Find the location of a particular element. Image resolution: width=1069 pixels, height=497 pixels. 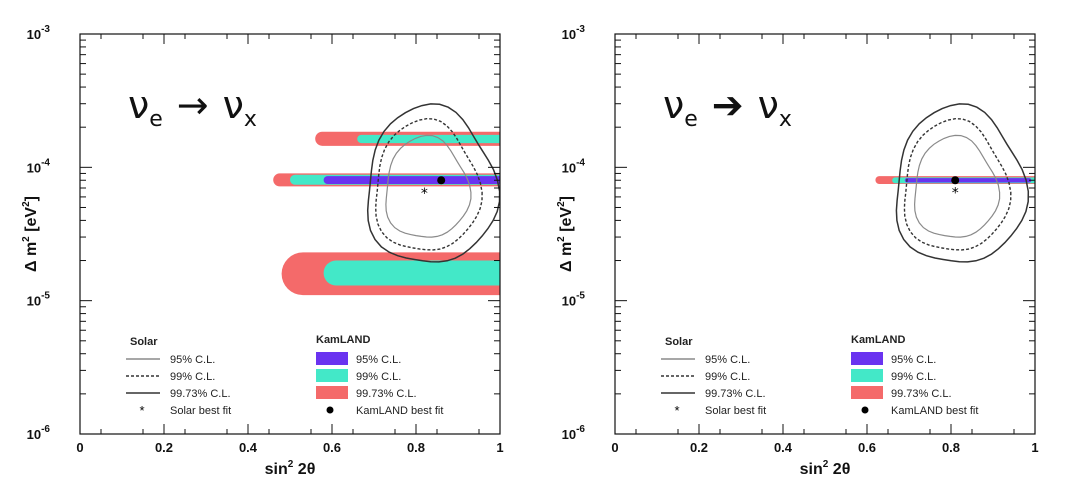

x-tick-label: 0.8 is located at coordinates (951, 447).